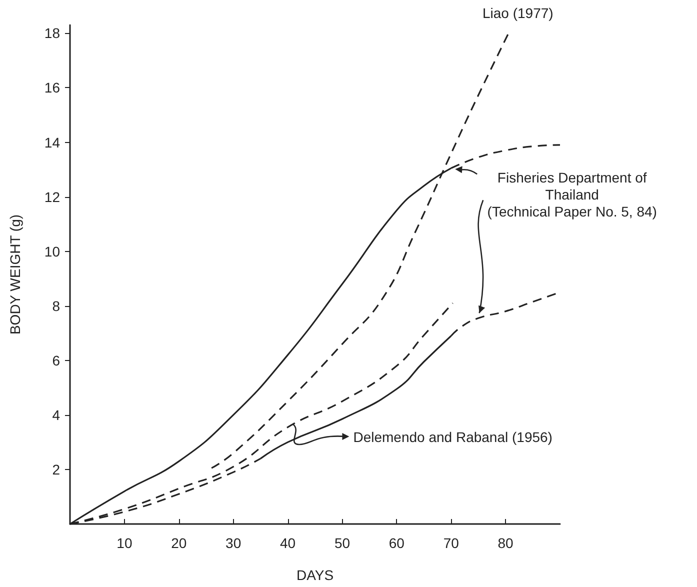 The image size is (697, 587). I want to click on y-tick-label: 12, so click(52, 196).